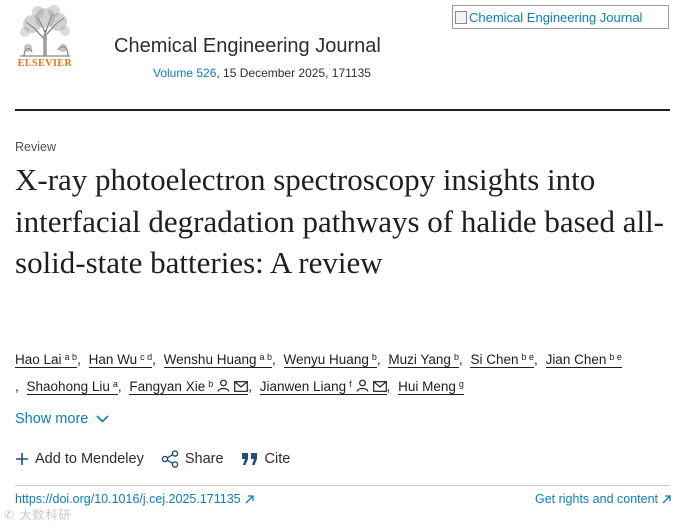 The image size is (683, 529). What do you see at coordinates (247, 46) in the screenshot?
I see `journal-title-link: Chemical Engineering Journal` at bounding box center [247, 46].